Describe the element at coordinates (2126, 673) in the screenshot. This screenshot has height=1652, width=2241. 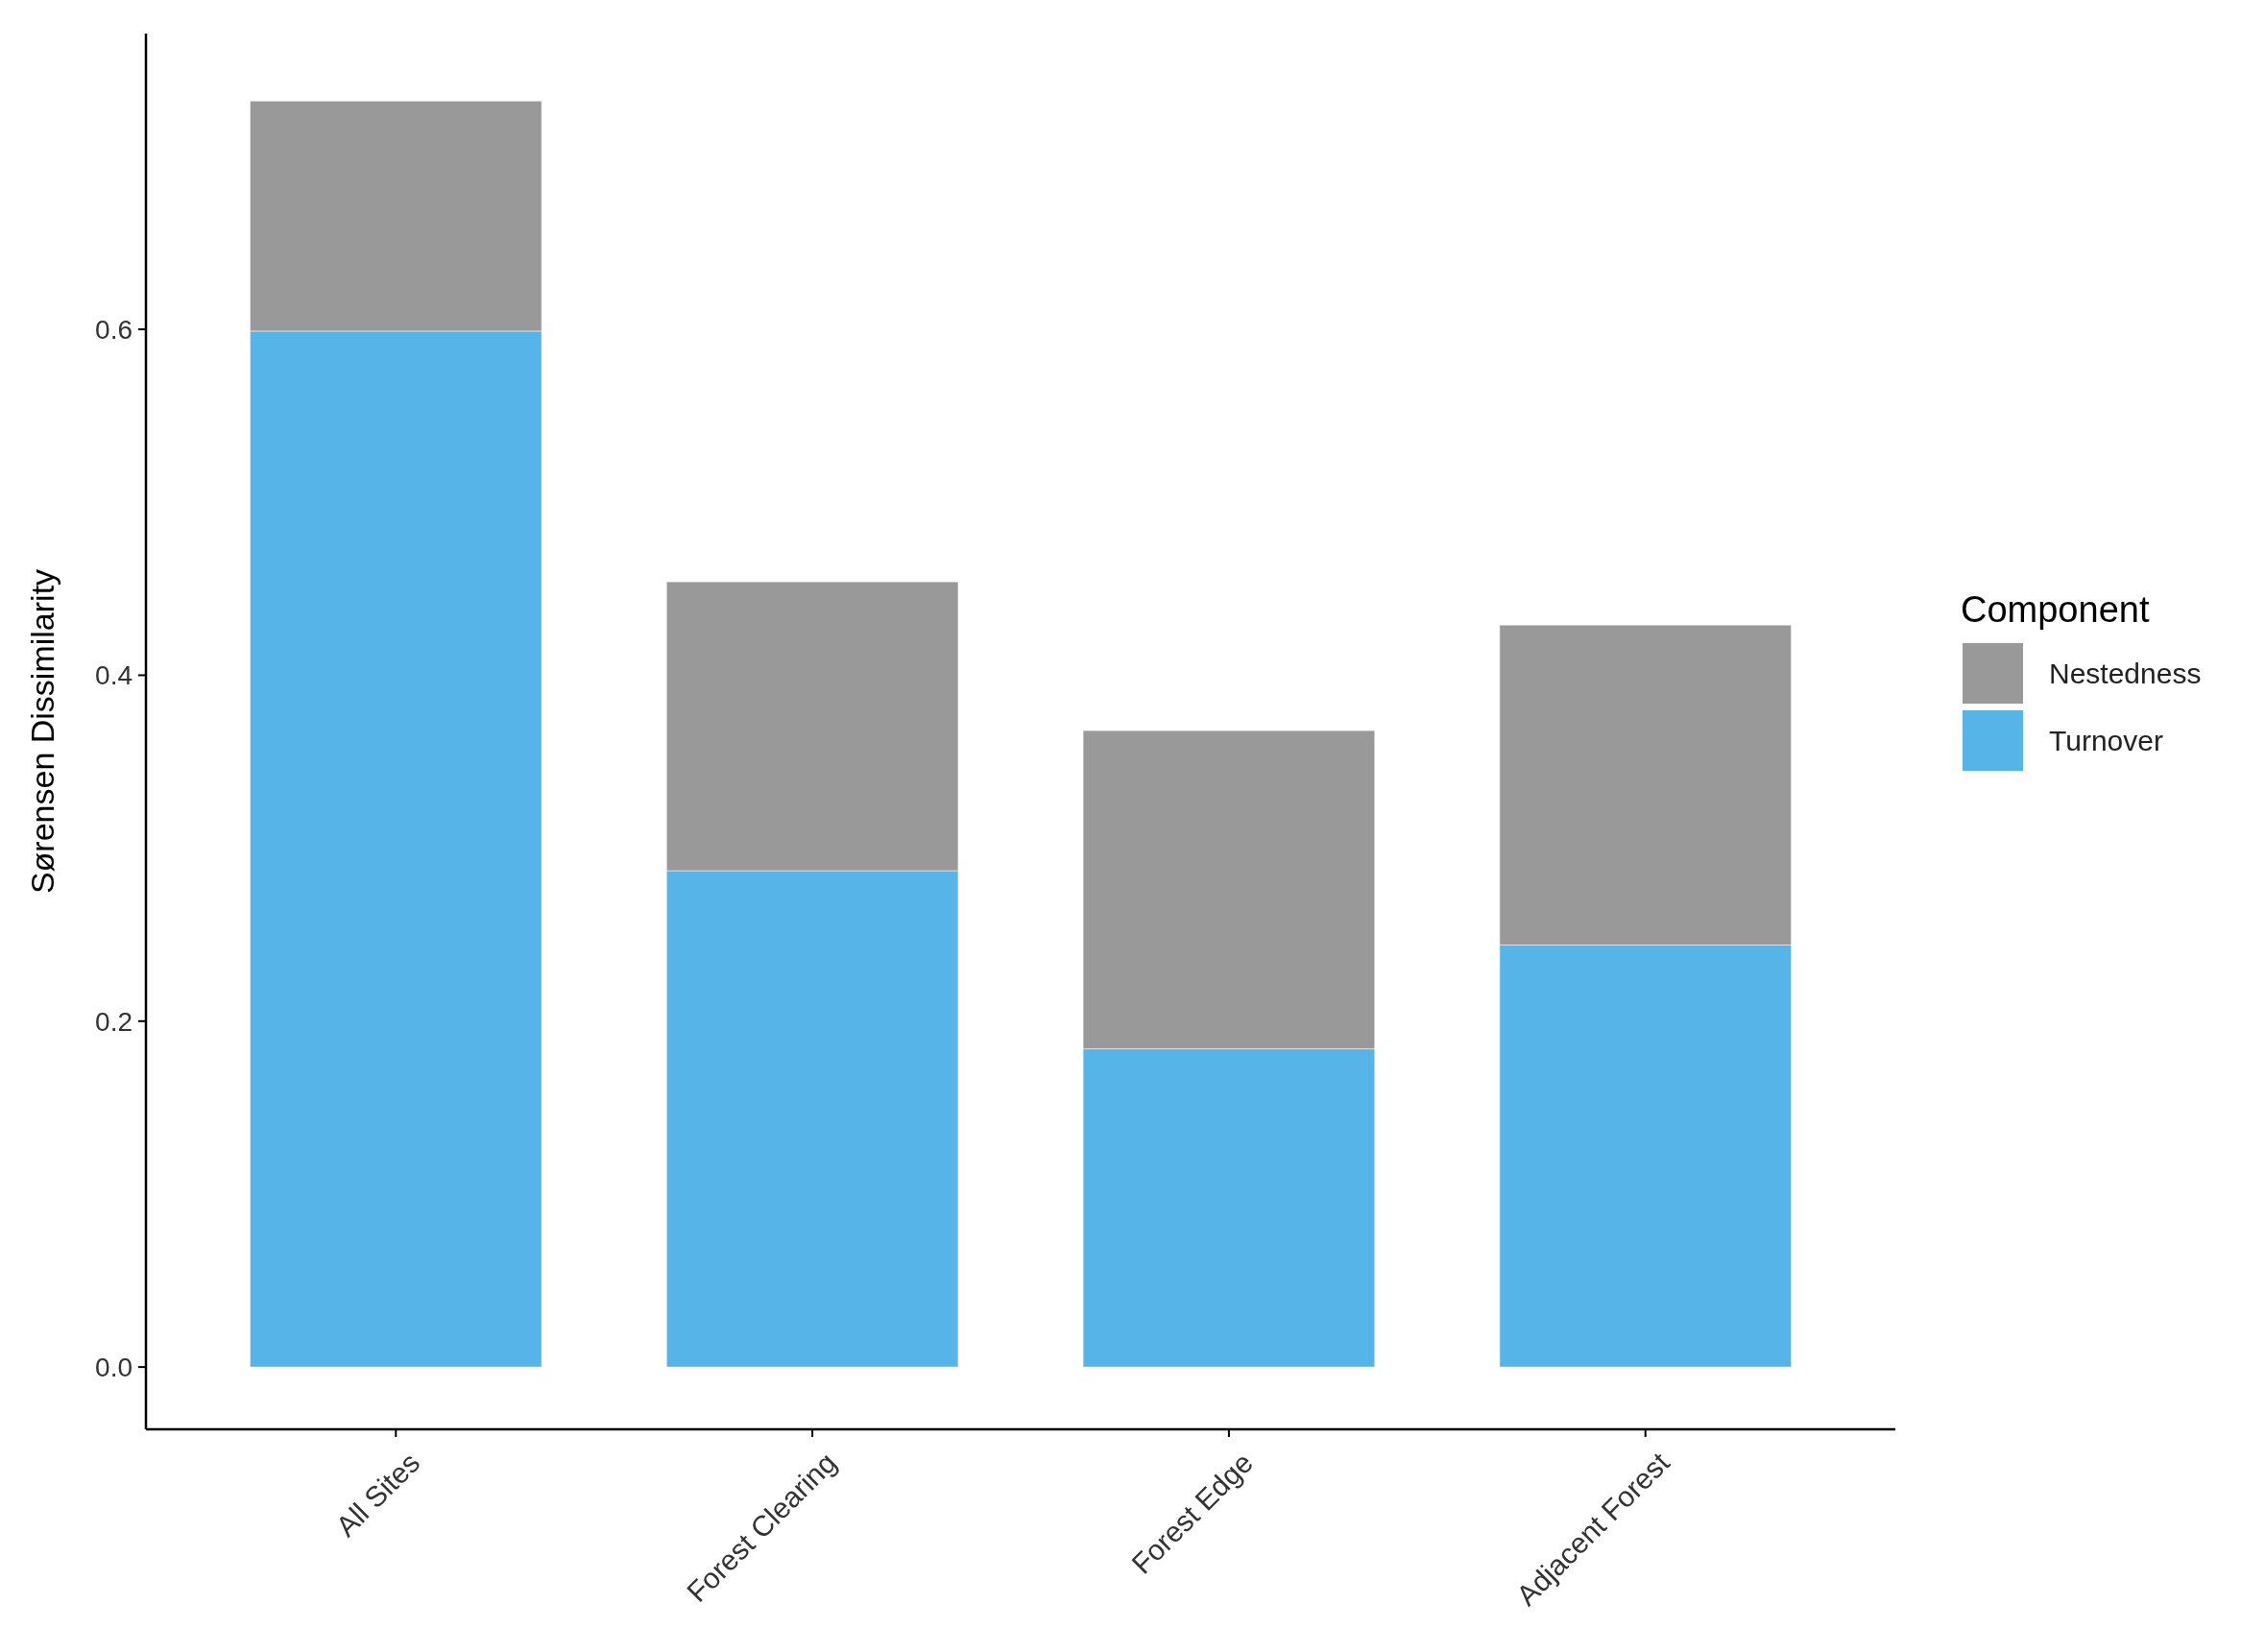
I see `legend-label: Nestedness` at that location.